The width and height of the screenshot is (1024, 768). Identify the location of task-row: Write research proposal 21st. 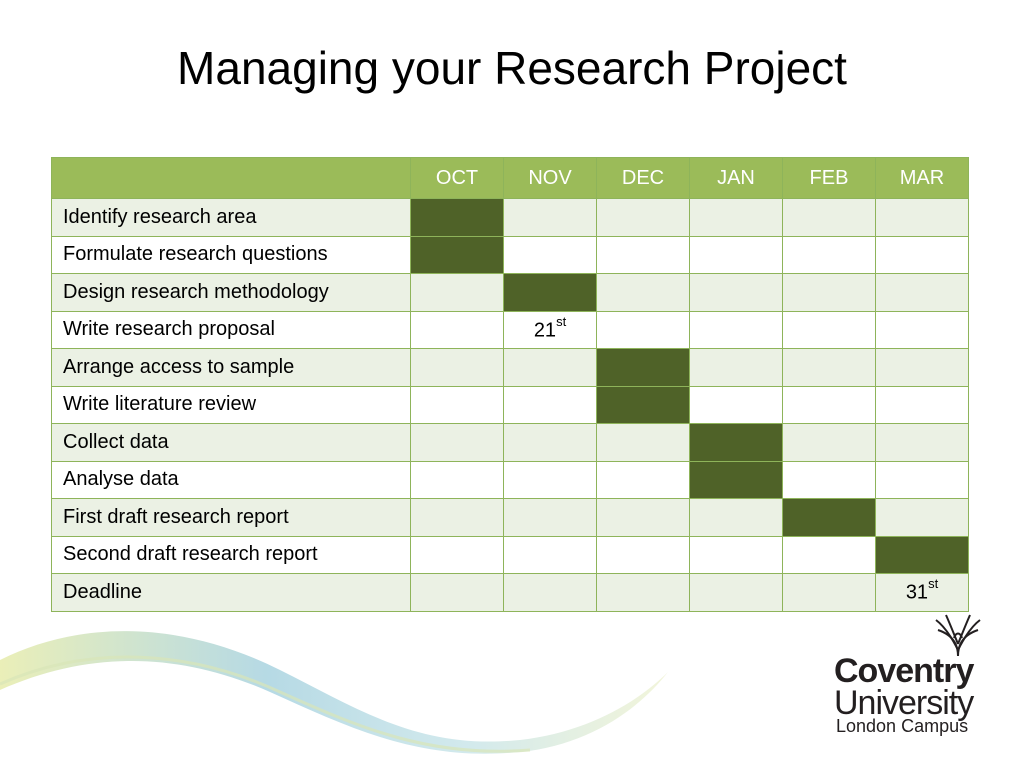
(510, 329).